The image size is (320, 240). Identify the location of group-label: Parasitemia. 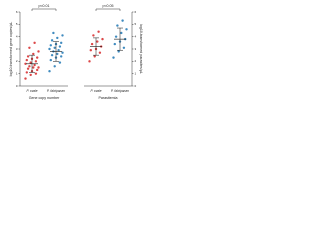
(108, 98).